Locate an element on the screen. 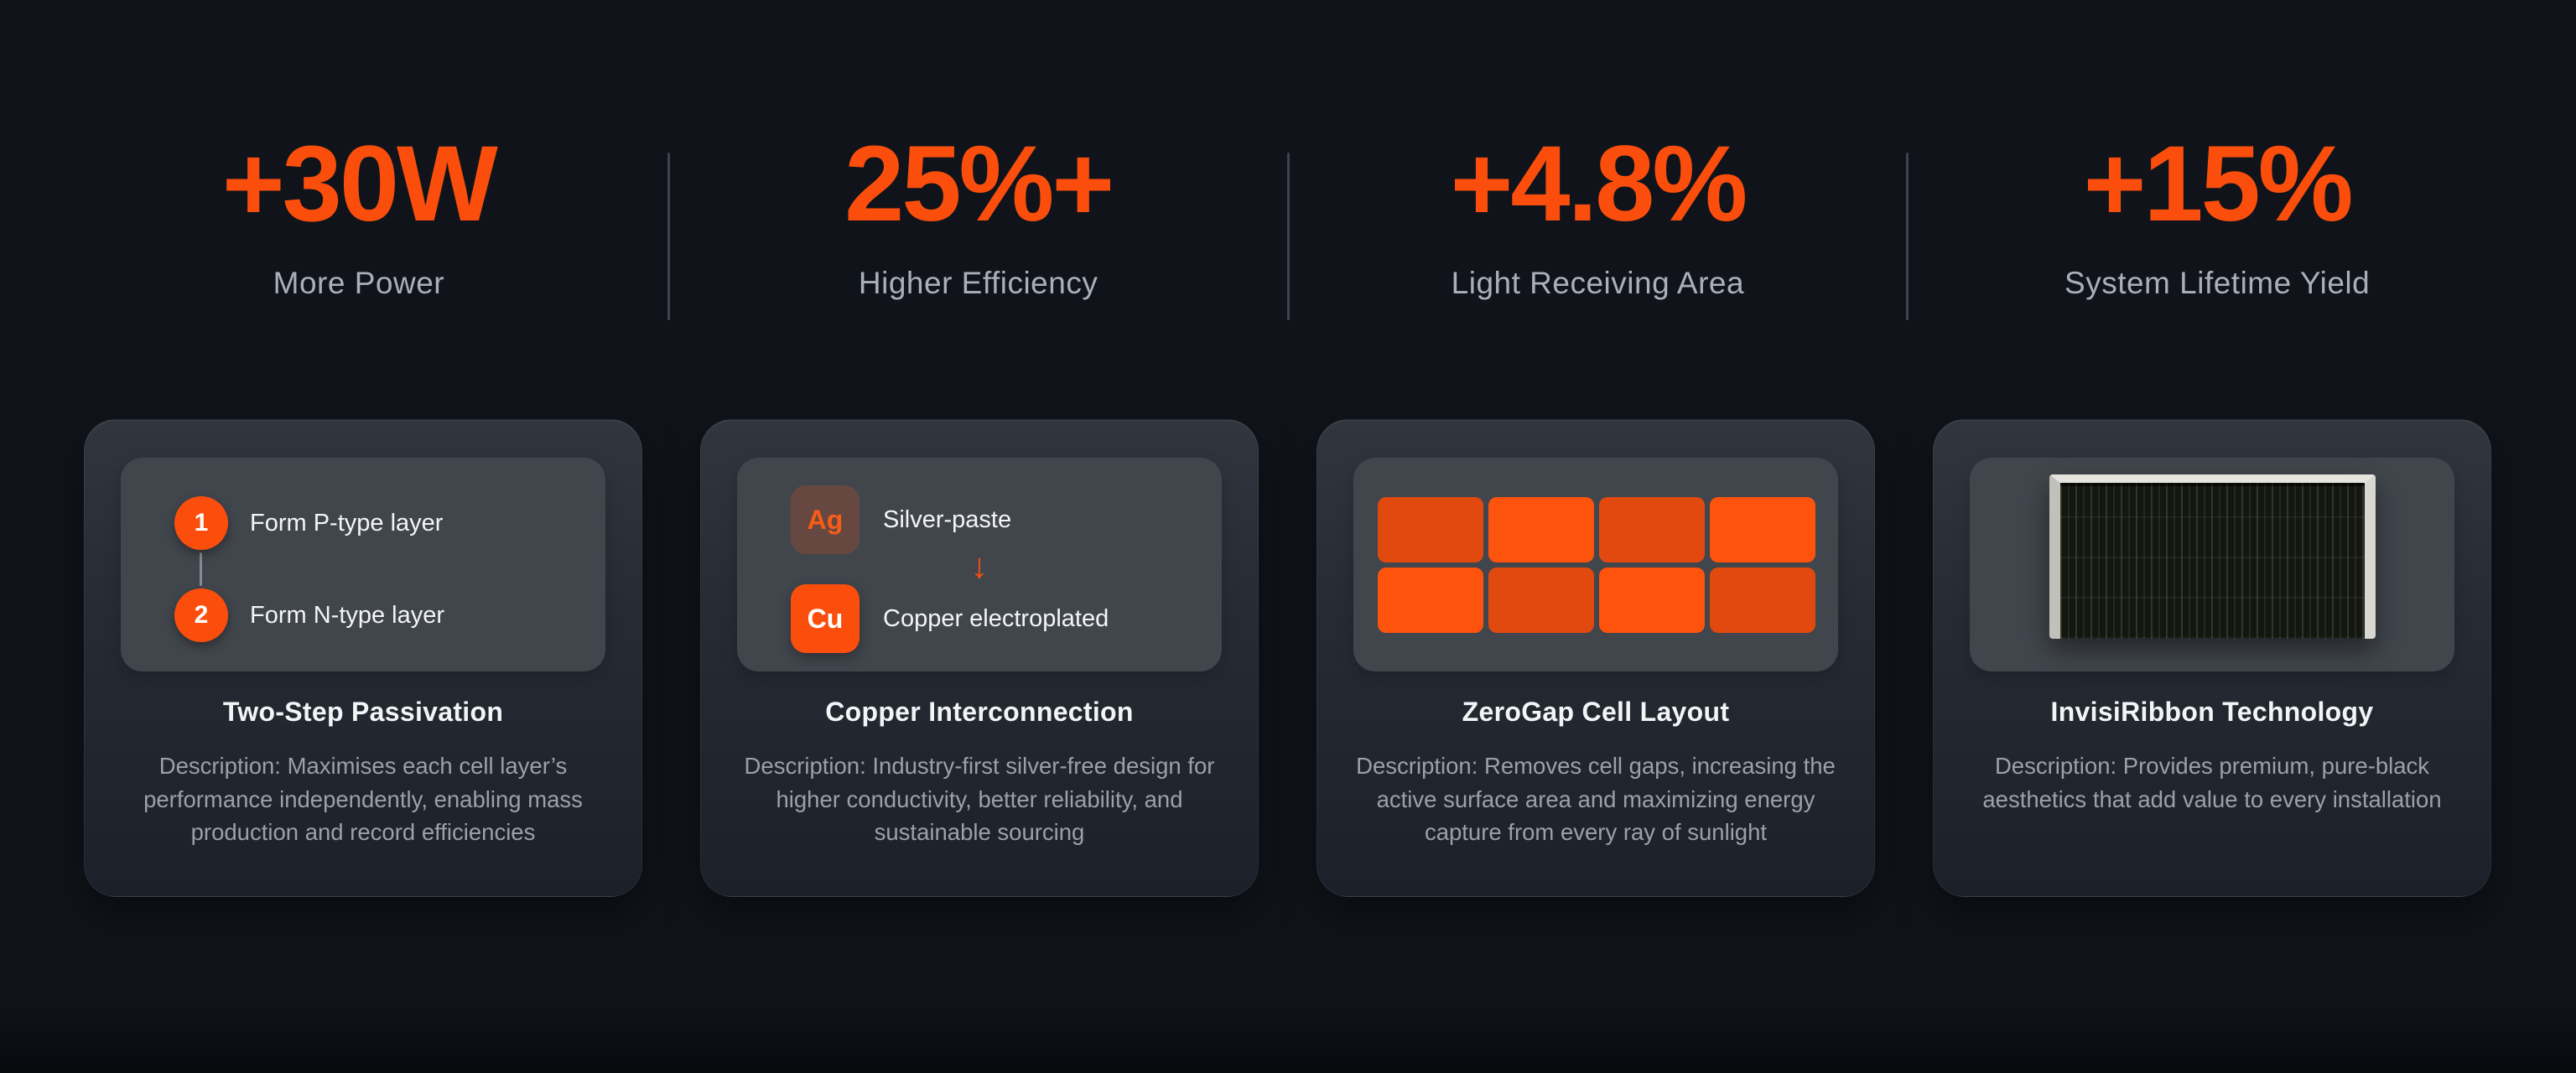 The width and height of the screenshot is (2576, 1073). stat-label: More Power is located at coordinates (359, 282).